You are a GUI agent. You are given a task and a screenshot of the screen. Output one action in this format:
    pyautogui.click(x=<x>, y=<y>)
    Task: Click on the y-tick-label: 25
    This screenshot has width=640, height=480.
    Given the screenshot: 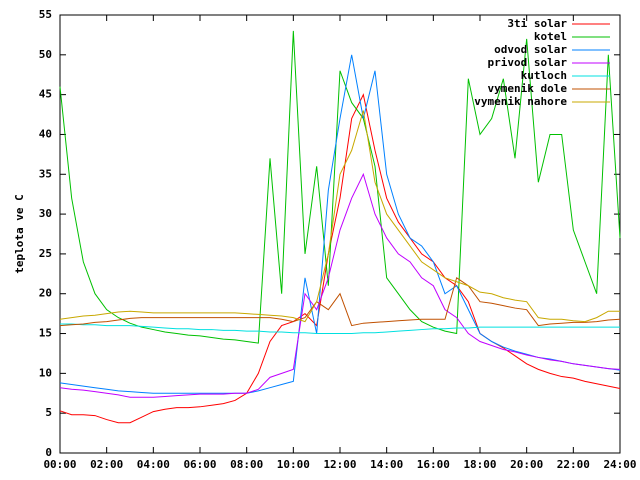 What is the action you would take?
    pyautogui.click(x=45, y=253)
    